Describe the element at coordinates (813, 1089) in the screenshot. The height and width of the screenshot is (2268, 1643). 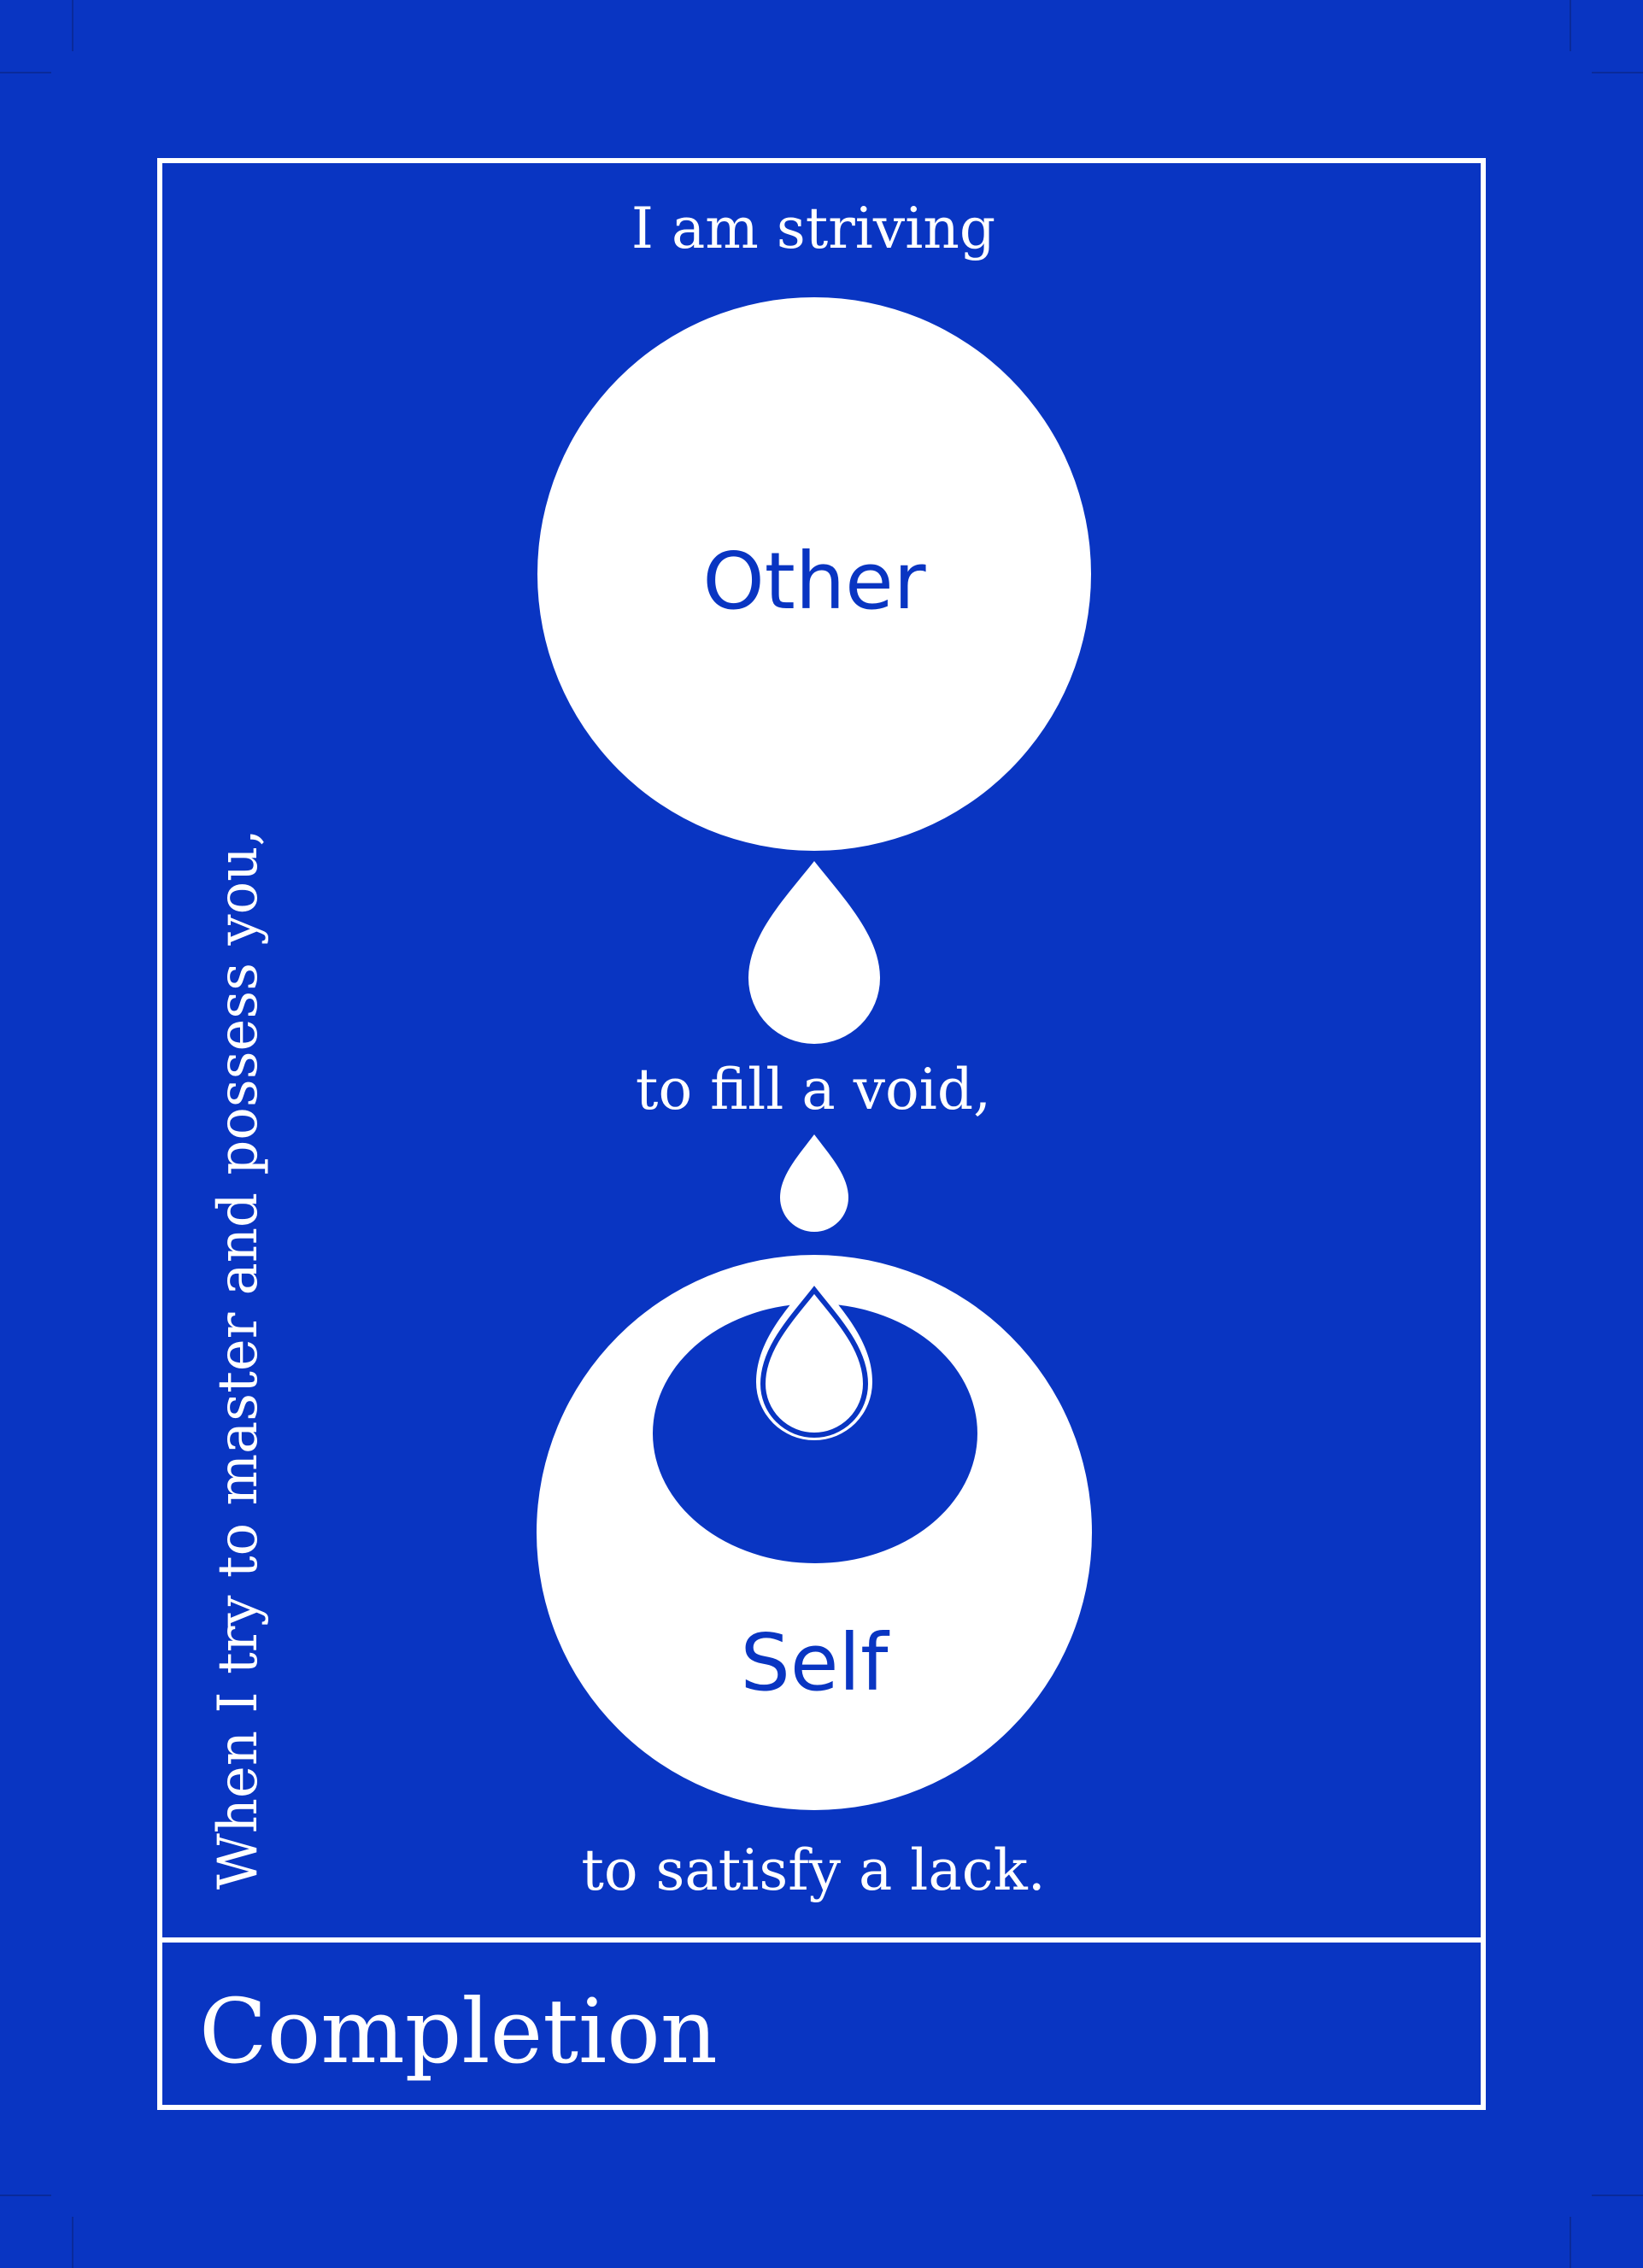
I see `middle-text: to fill a void,` at that location.